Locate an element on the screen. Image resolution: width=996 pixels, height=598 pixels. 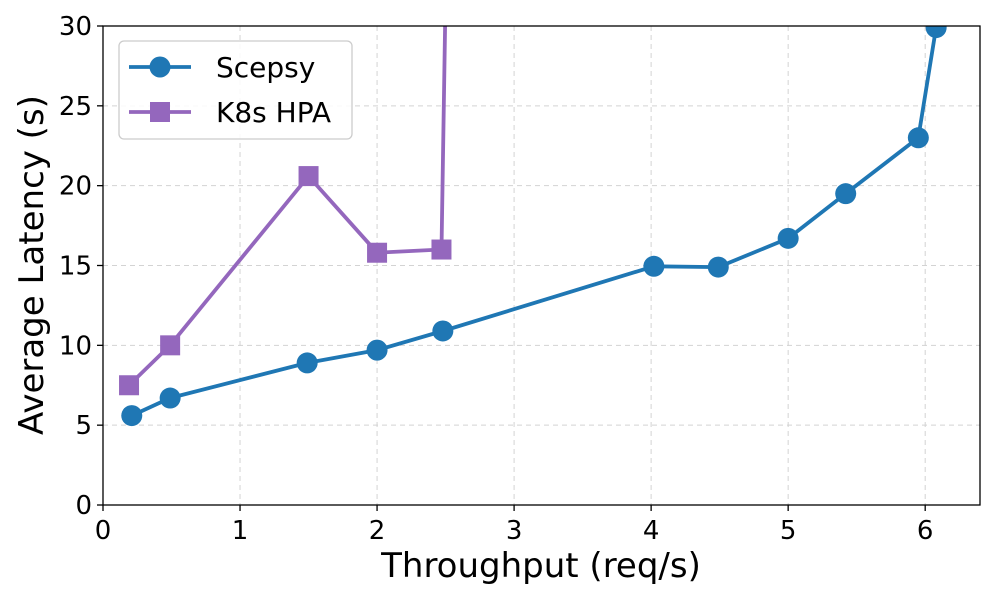
legend-label: K8s HPA is located at coordinates (273, 112).